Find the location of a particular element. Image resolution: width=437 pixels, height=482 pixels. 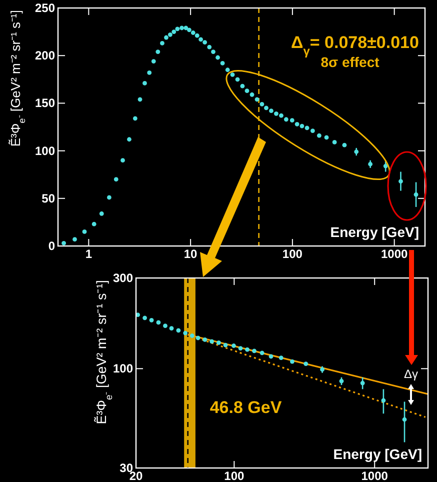

y-tick-label: 250 is located at coordinates (45, 8).